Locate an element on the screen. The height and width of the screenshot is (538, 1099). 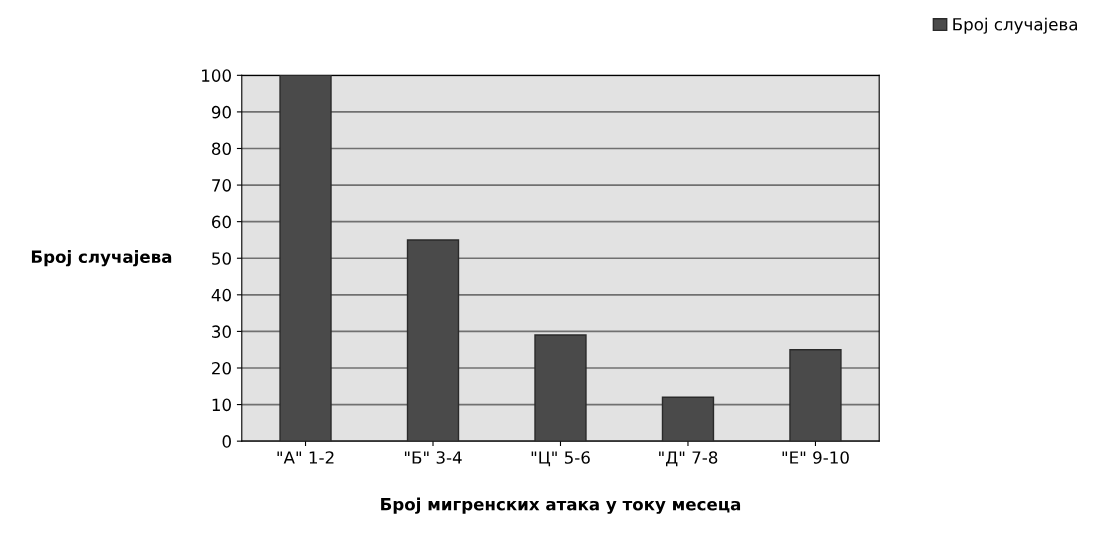
x-tick-label: "Е" 9-10 is located at coordinates (815, 457).